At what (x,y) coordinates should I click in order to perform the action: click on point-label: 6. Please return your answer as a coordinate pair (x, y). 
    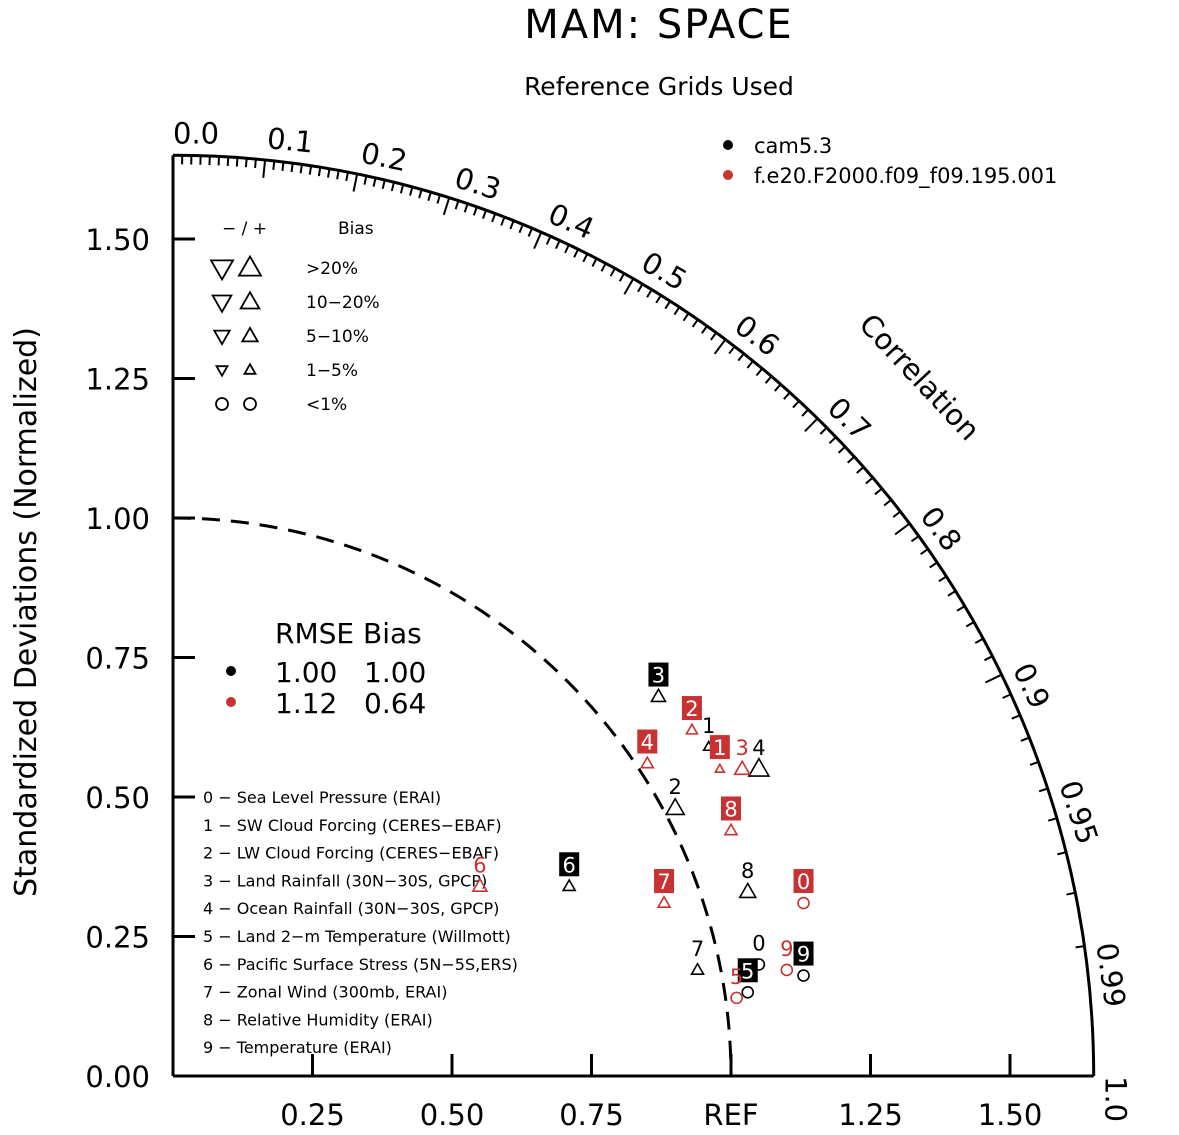
    Looking at the image, I should click on (479, 865).